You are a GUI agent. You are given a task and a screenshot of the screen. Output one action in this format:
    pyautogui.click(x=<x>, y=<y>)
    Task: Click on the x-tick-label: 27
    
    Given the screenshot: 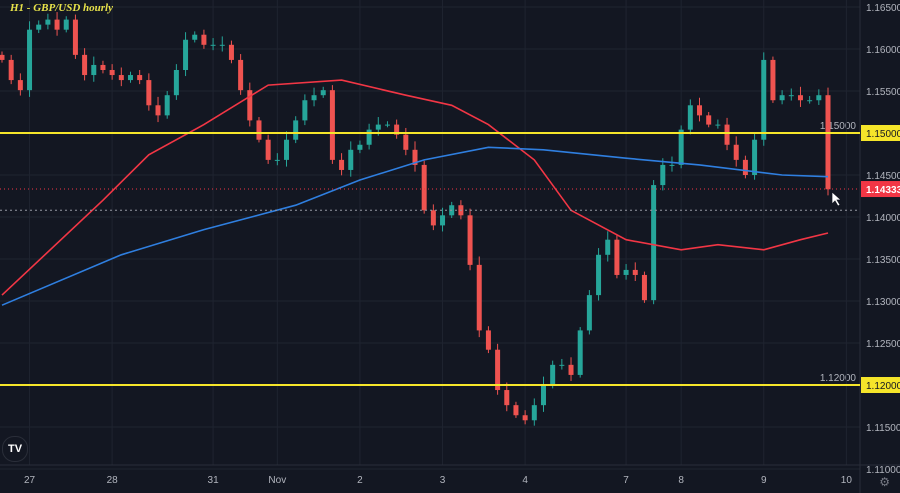 What is the action you would take?
    pyautogui.click(x=30, y=480)
    